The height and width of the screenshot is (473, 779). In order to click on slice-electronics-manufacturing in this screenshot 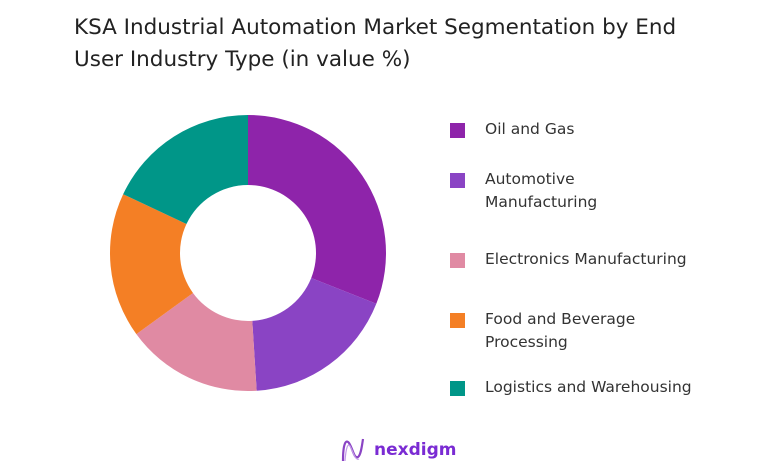, I will do `click(196, 341)`.